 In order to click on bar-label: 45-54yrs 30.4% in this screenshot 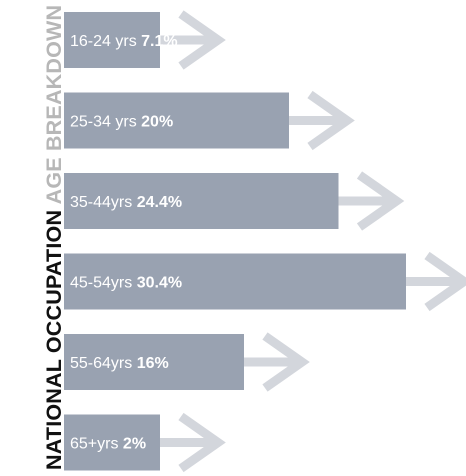, I will do `click(126, 283)`.